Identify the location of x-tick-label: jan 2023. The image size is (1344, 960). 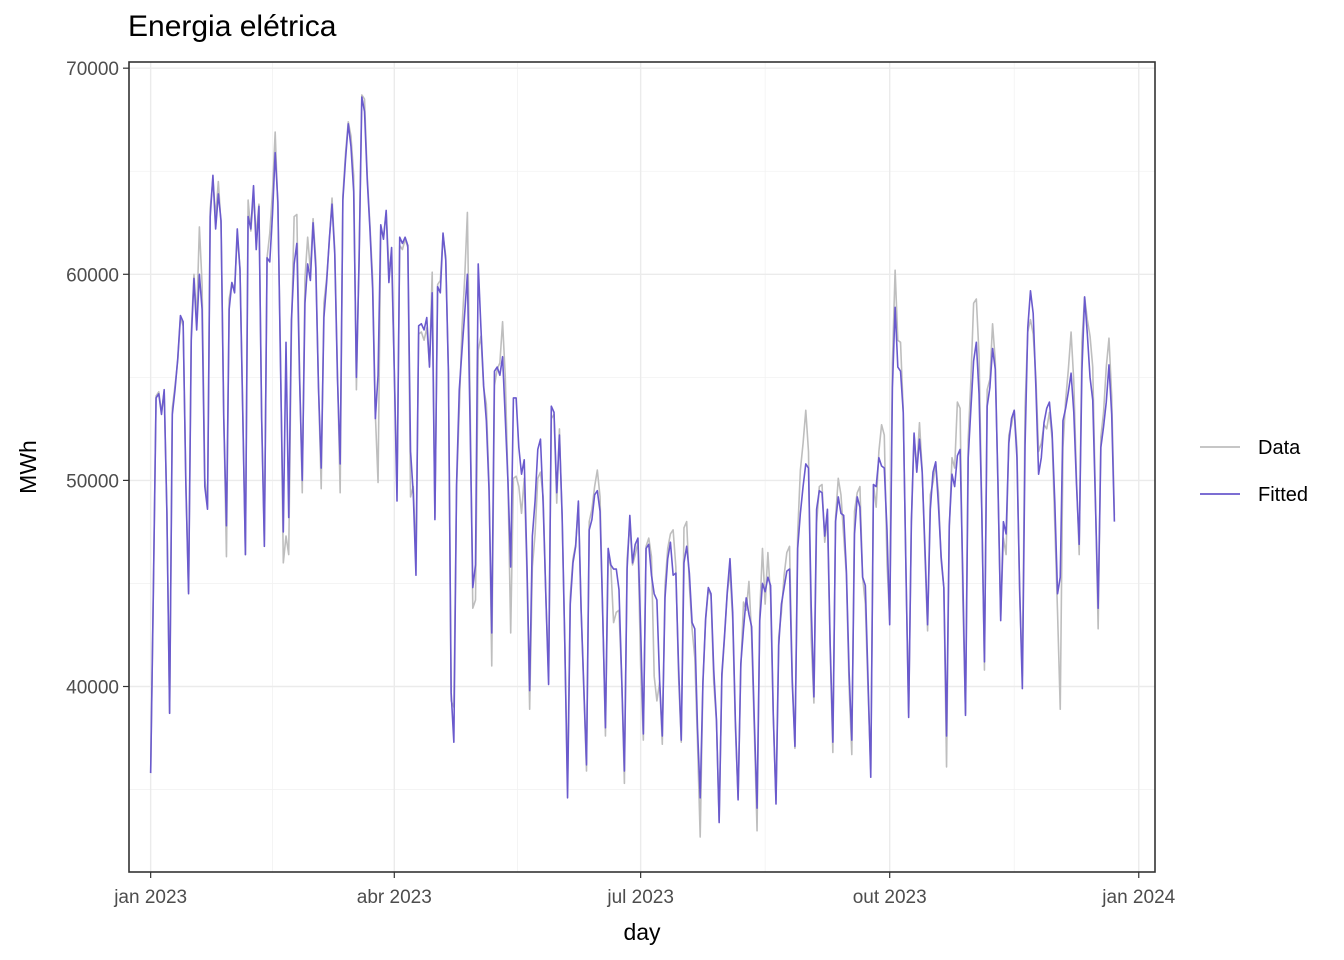
(150, 897).